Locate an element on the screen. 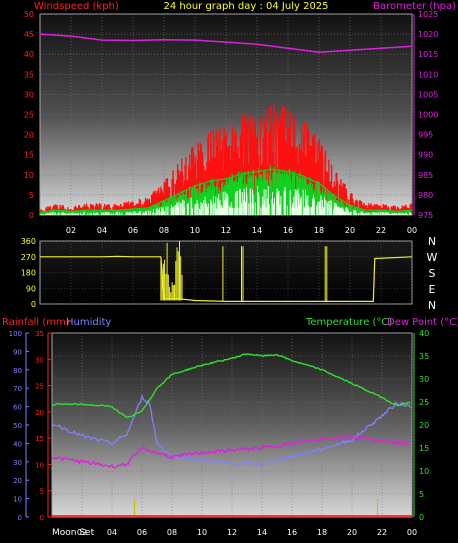 The height and width of the screenshot is (543, 458). compass-n-top: N is located at coordinates (432, 241).